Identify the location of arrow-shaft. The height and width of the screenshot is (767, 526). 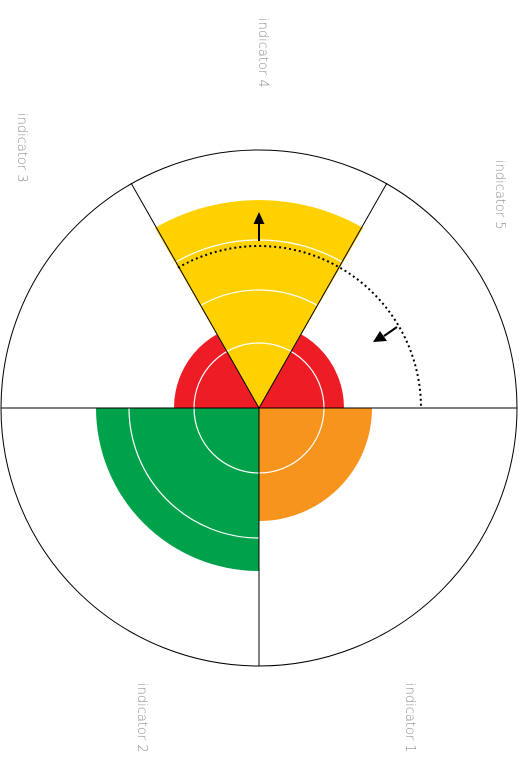
(390, 331).